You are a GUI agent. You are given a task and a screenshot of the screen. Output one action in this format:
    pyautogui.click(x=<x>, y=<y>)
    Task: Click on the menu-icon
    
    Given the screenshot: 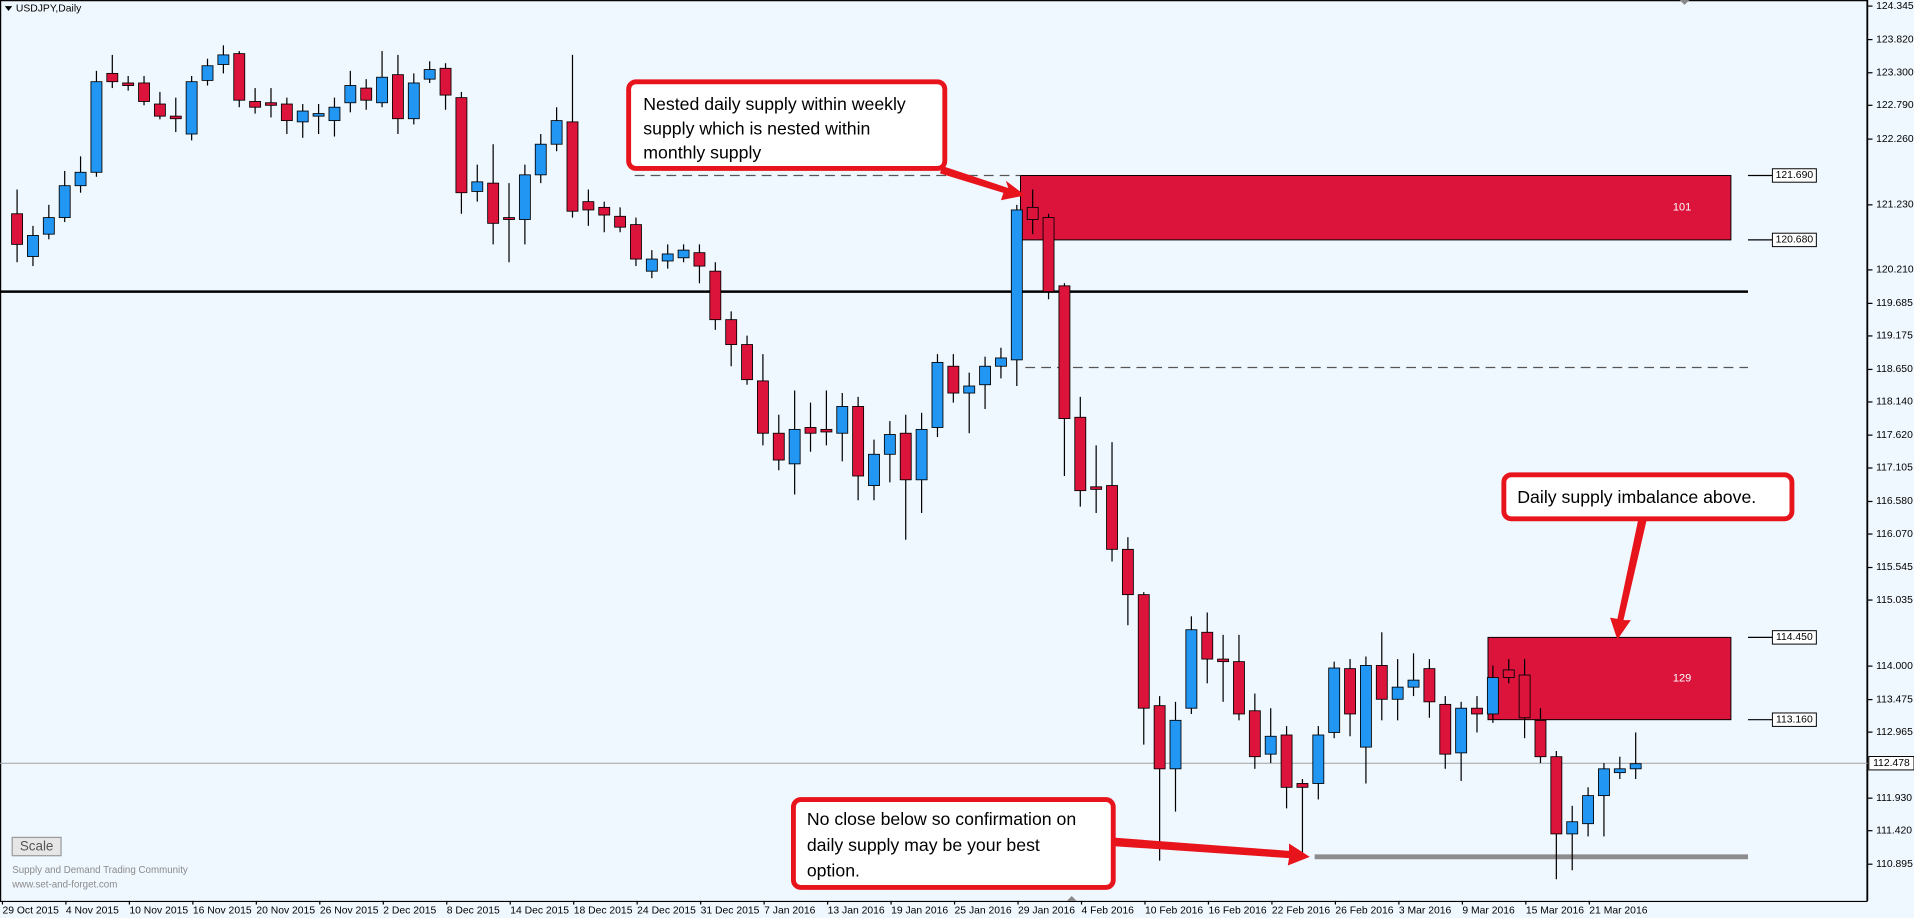 What is the action you would take?
    pyautogui.click(x=8, y=9)
    